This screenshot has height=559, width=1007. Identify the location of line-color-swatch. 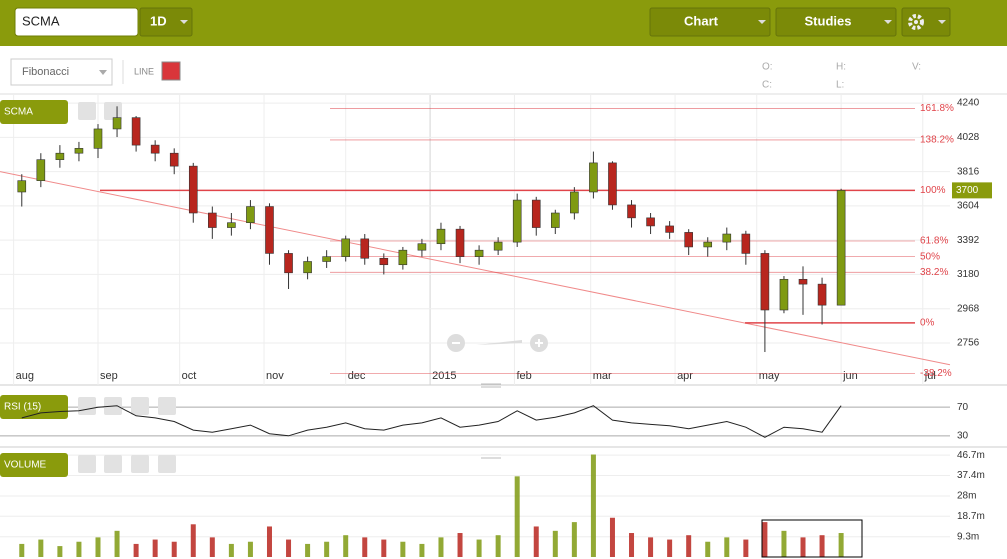
(171, 71).